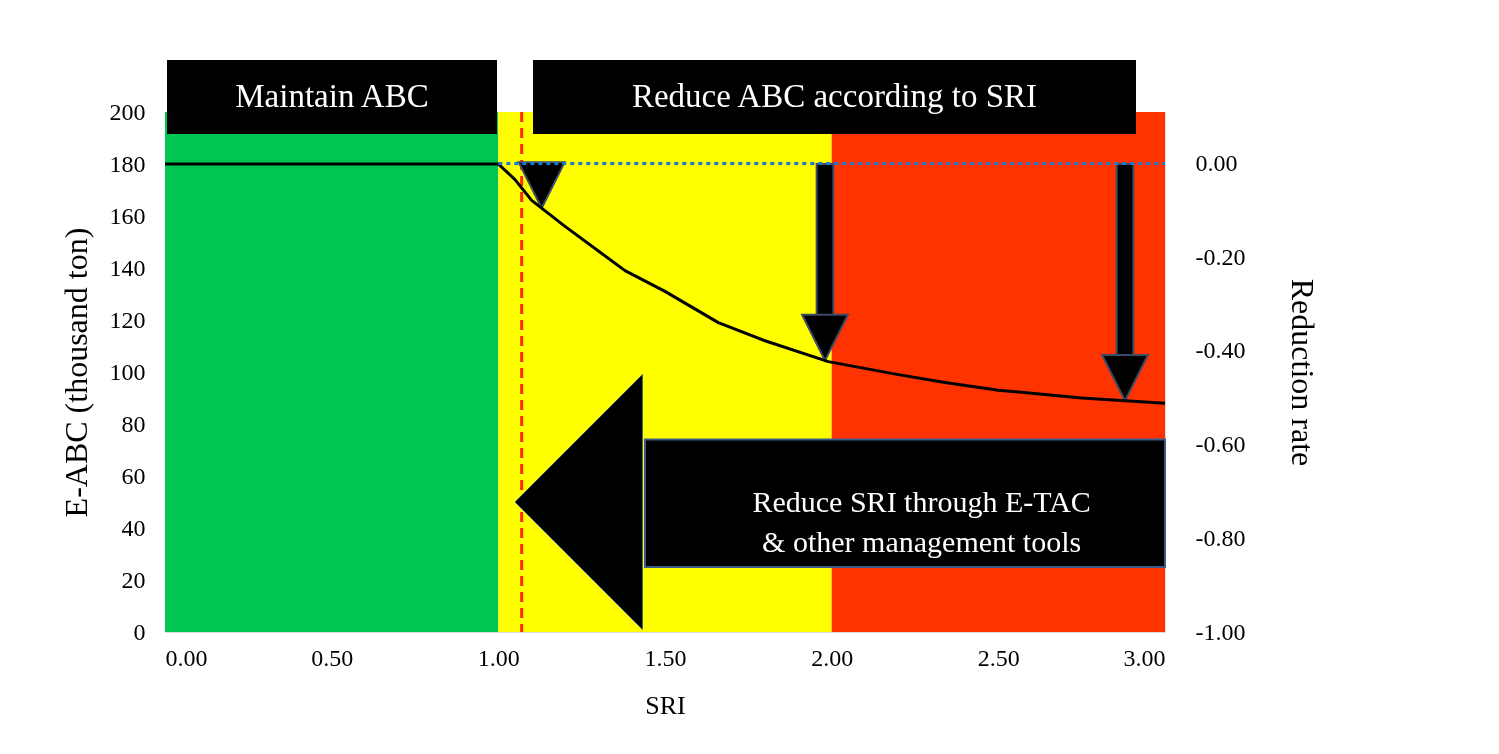  I want to click on y-tick-label: 20, so click(133, 579).